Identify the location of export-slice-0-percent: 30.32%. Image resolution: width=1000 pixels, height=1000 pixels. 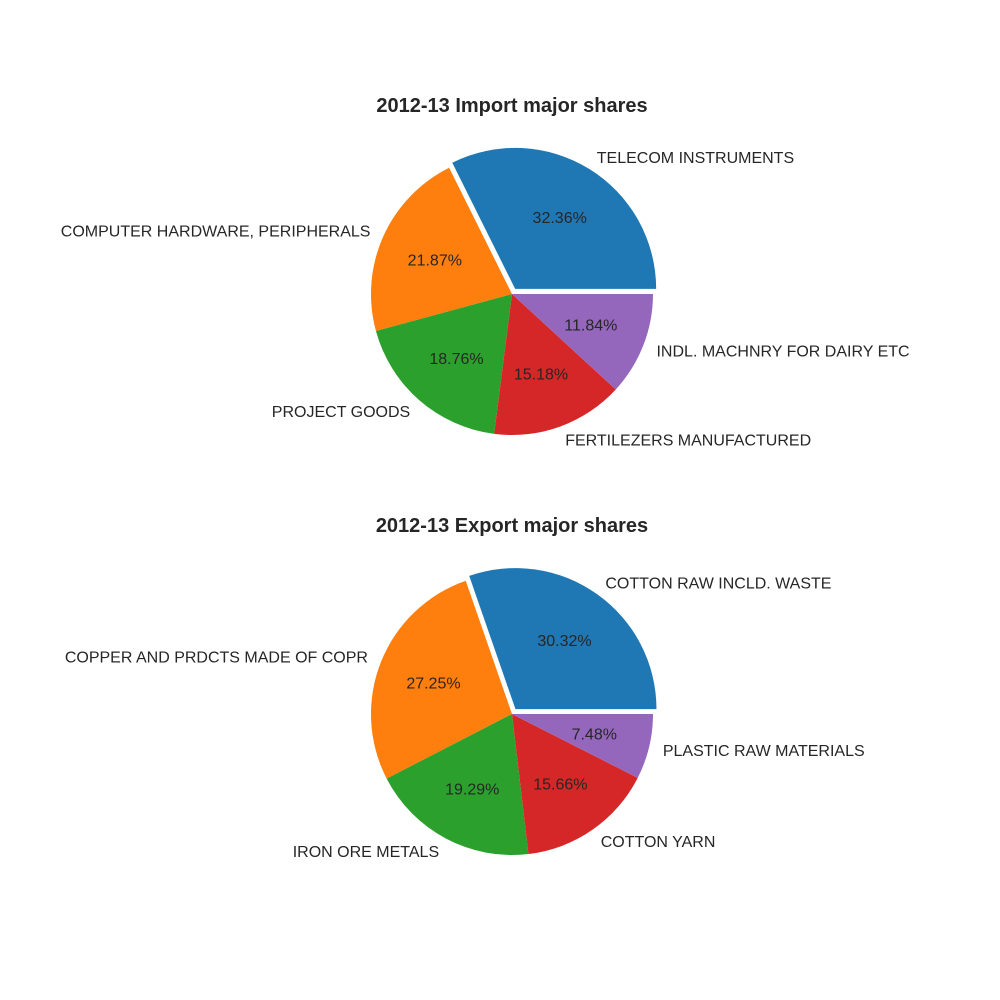
(564, 641).